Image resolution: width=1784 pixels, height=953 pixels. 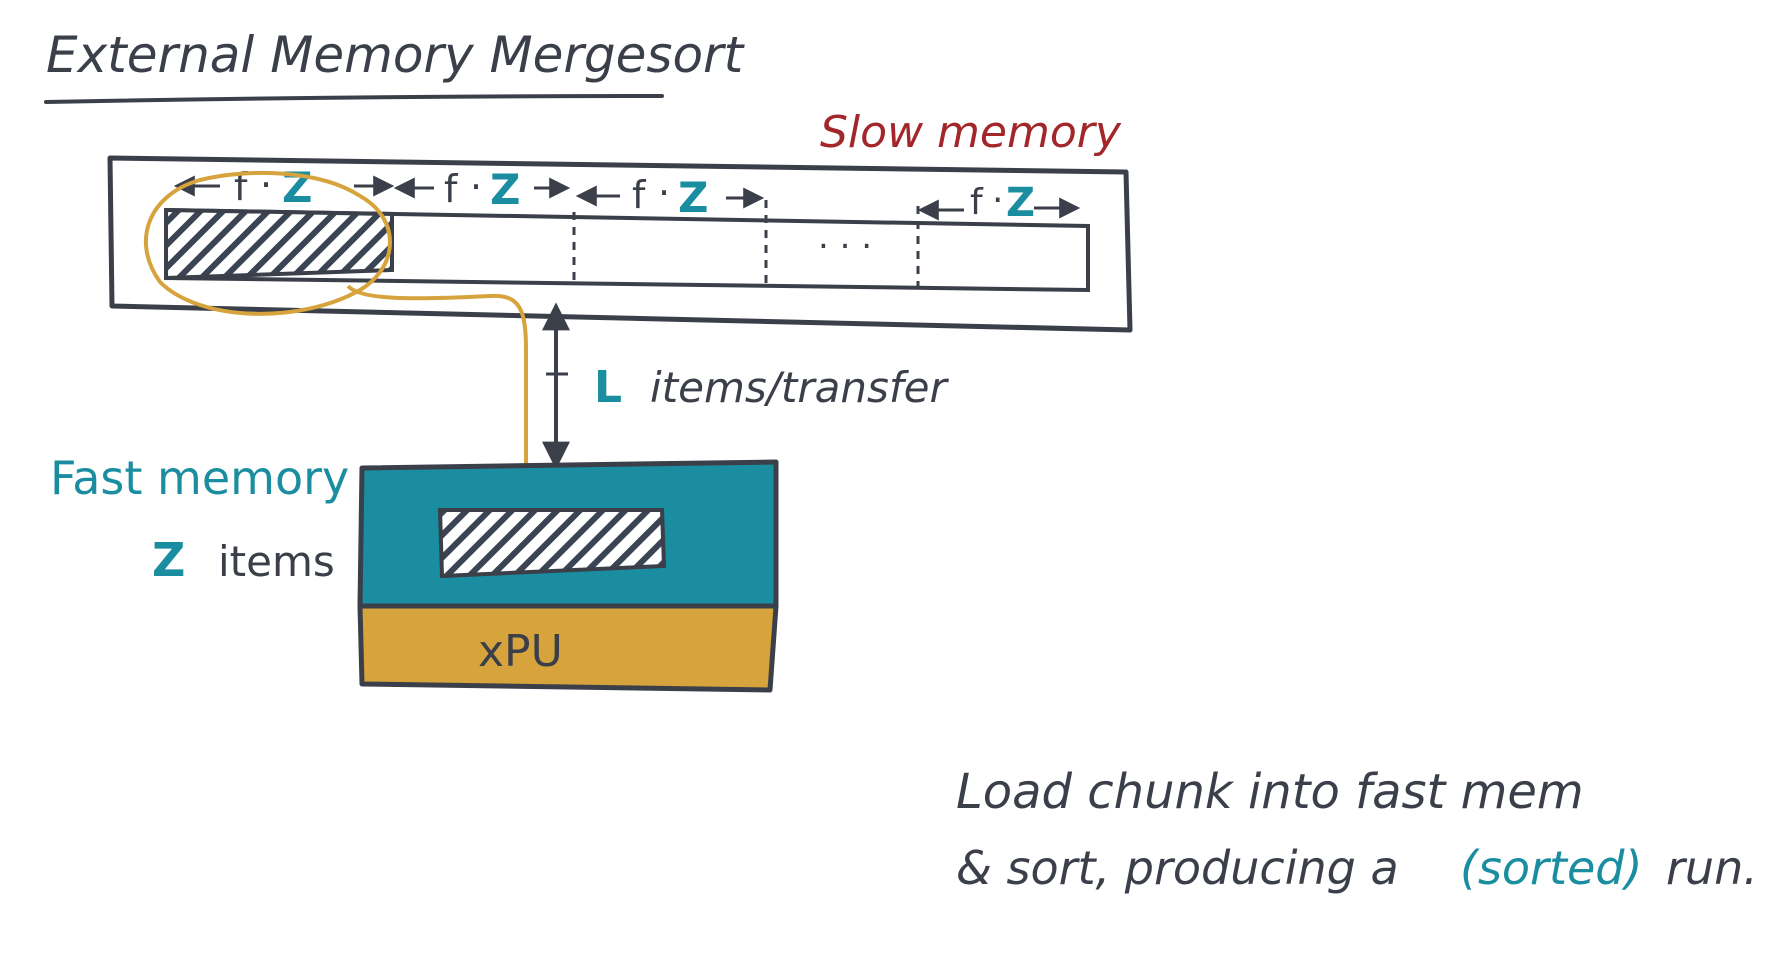 I want to click on hatched-chunk-slow, so click(x=279, y=244).